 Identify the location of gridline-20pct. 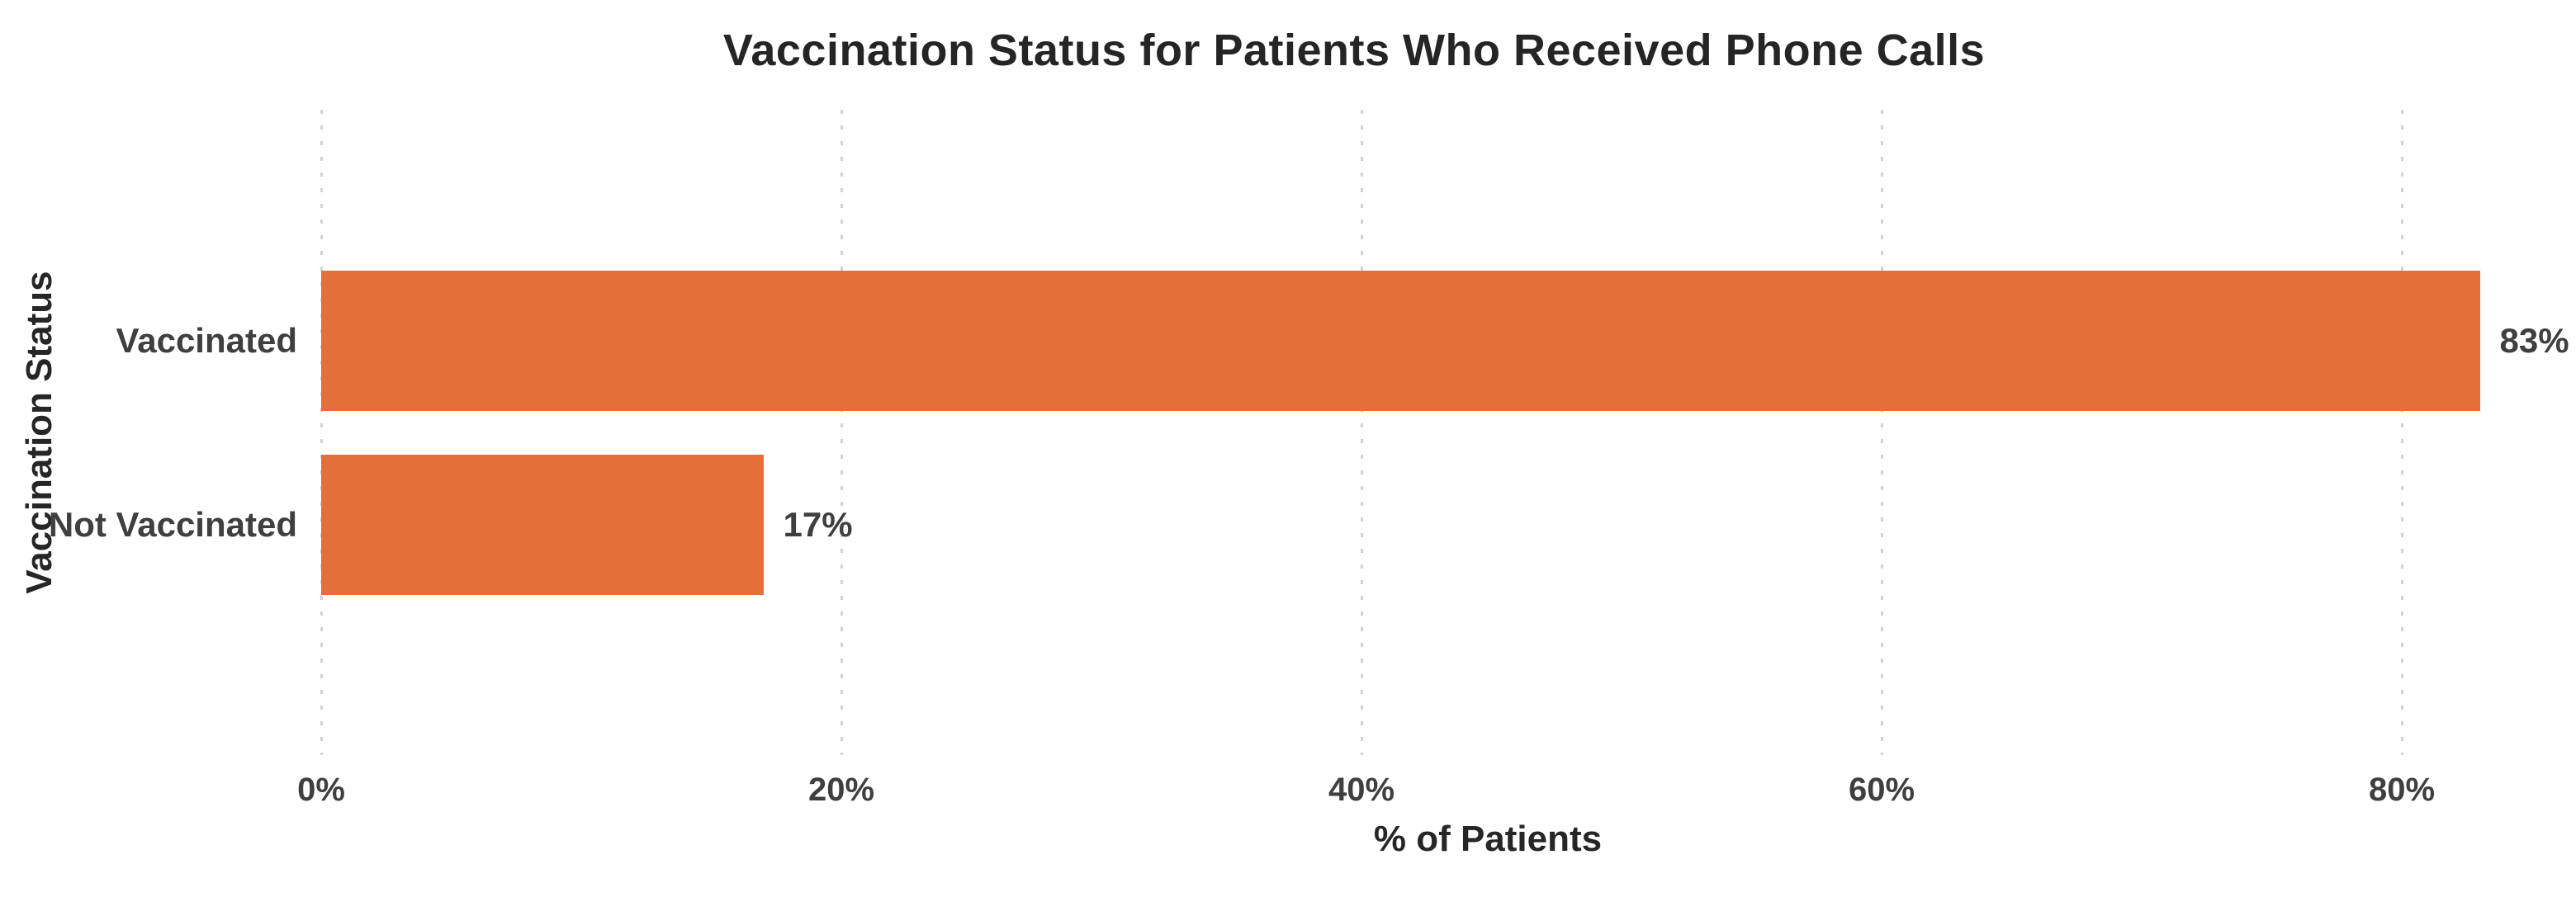
(841, 432).